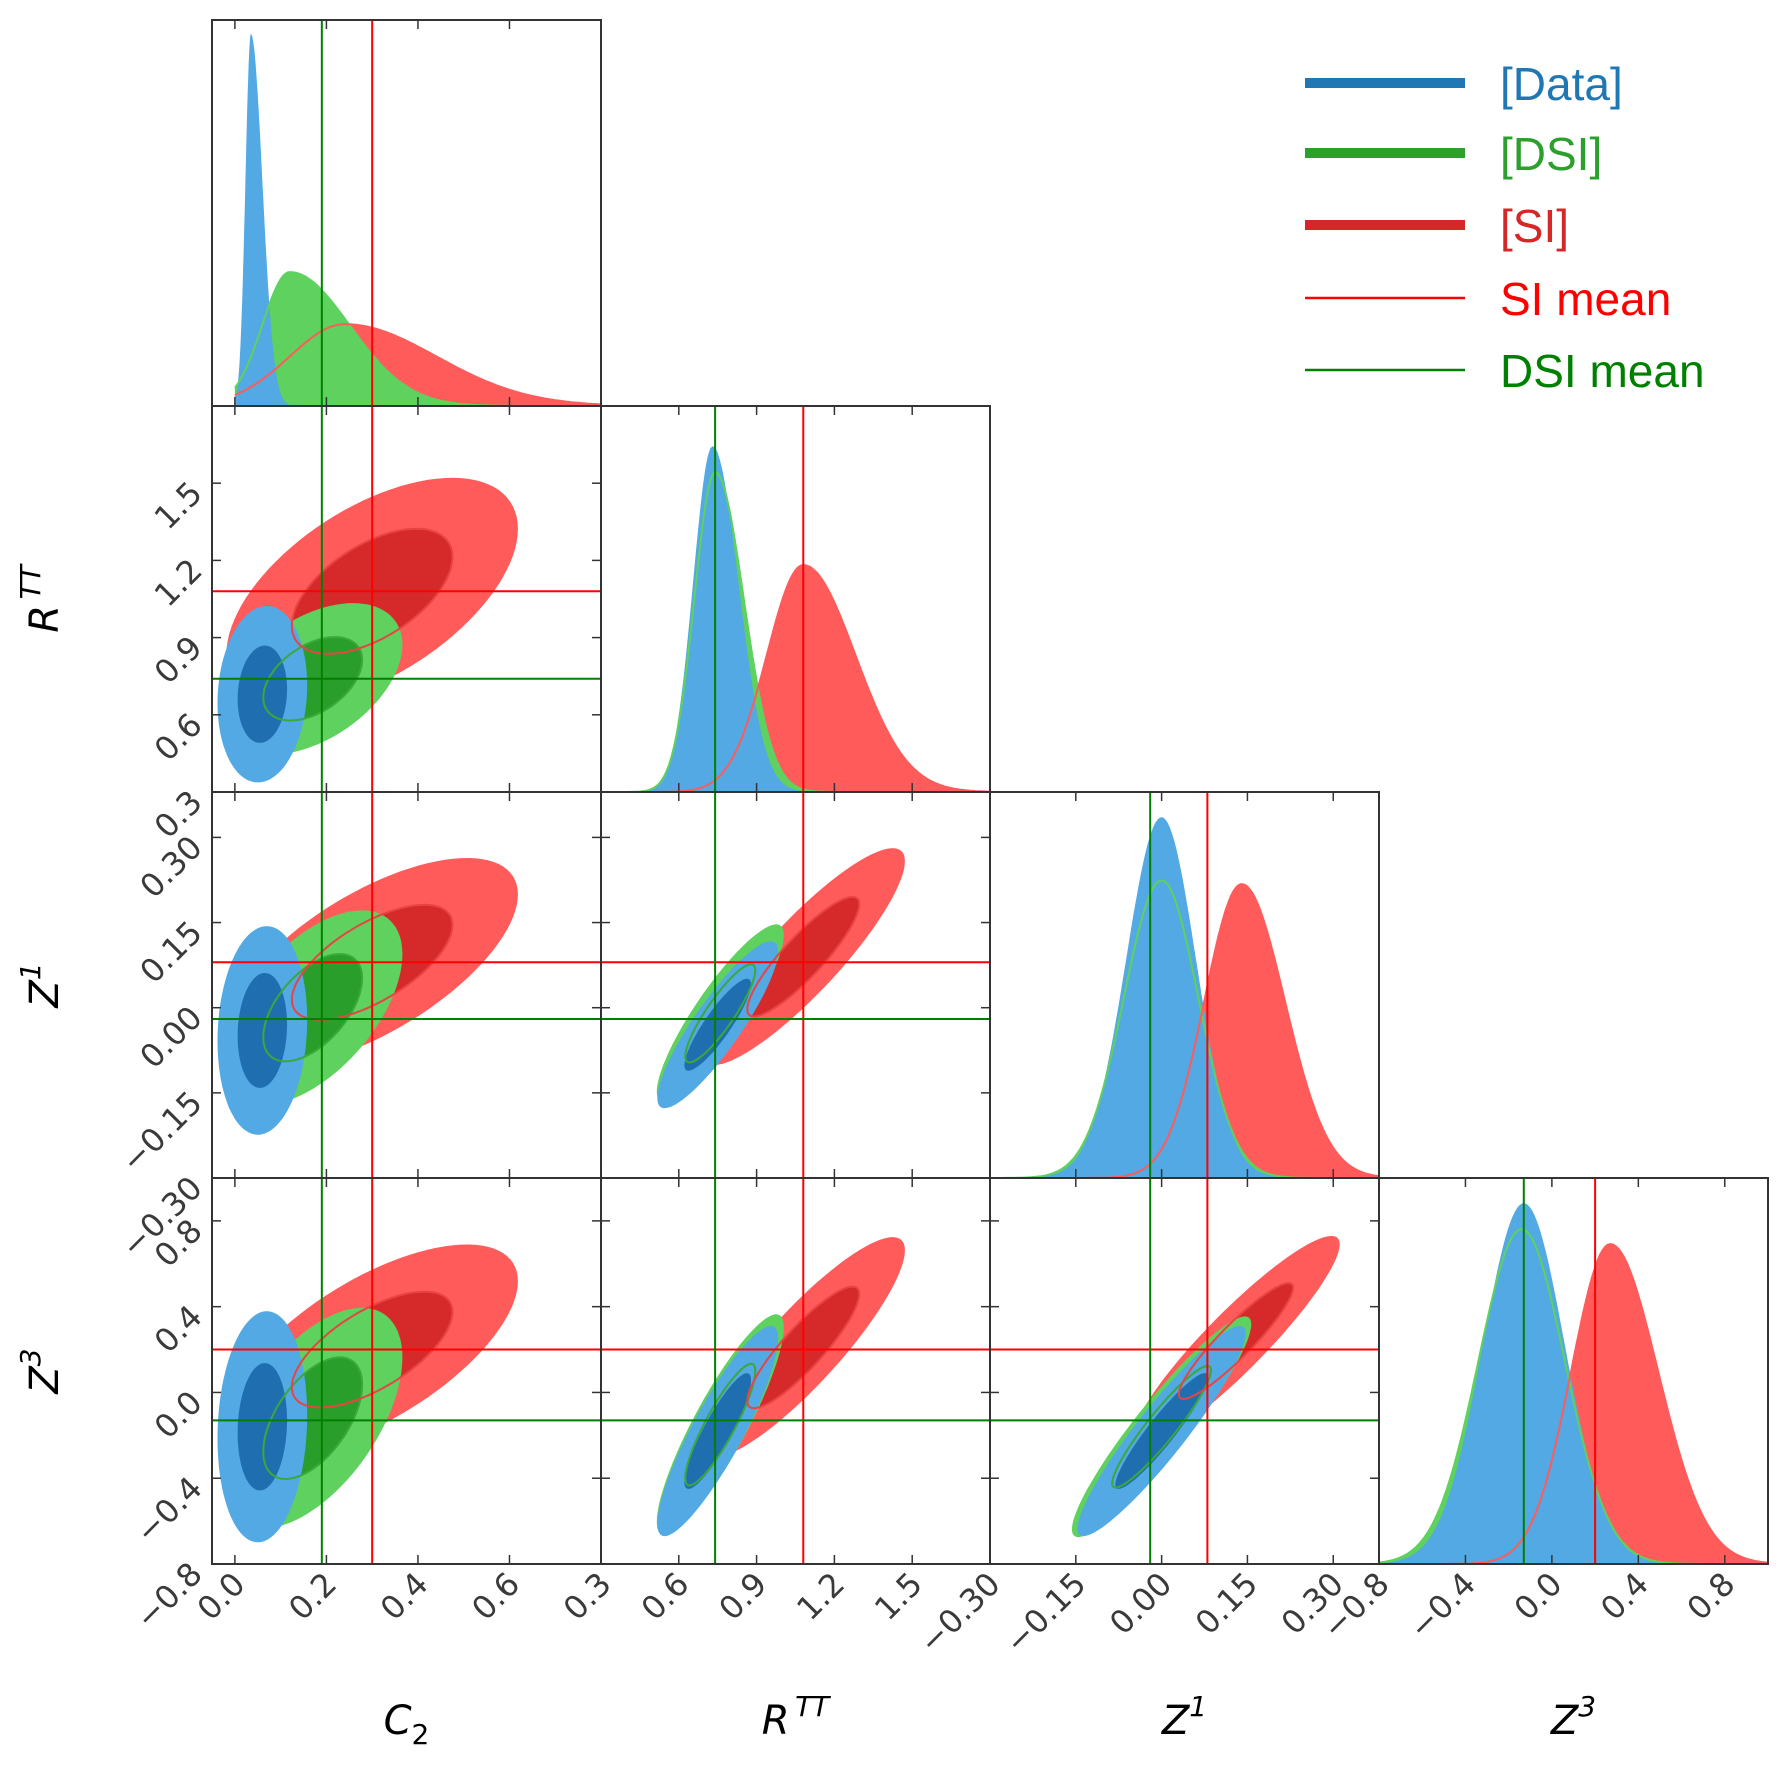 Image resolution: width=1781 pixels, height=1771 pixels. I want to click on x-tick-label-C2: 0.2, so click(312, 1596).